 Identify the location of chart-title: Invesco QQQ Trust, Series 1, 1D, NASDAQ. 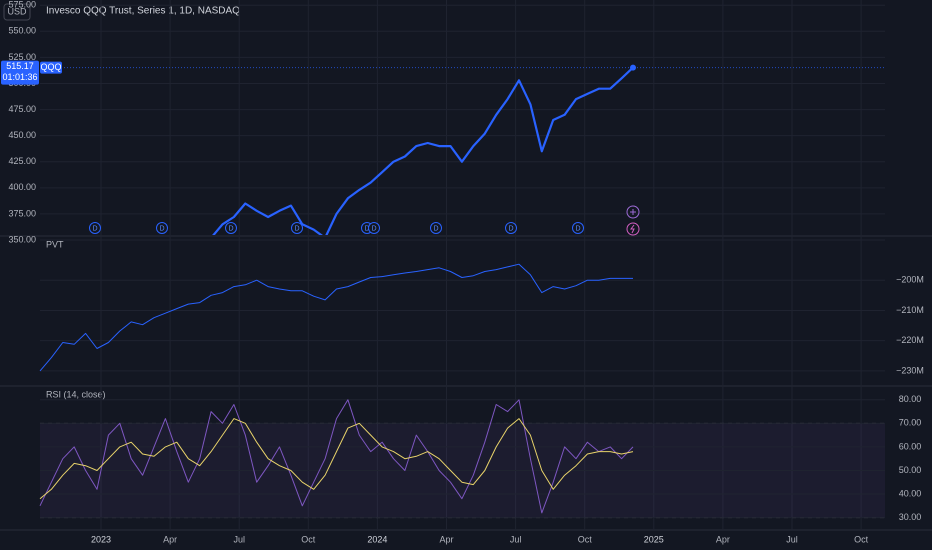
(143, 11).